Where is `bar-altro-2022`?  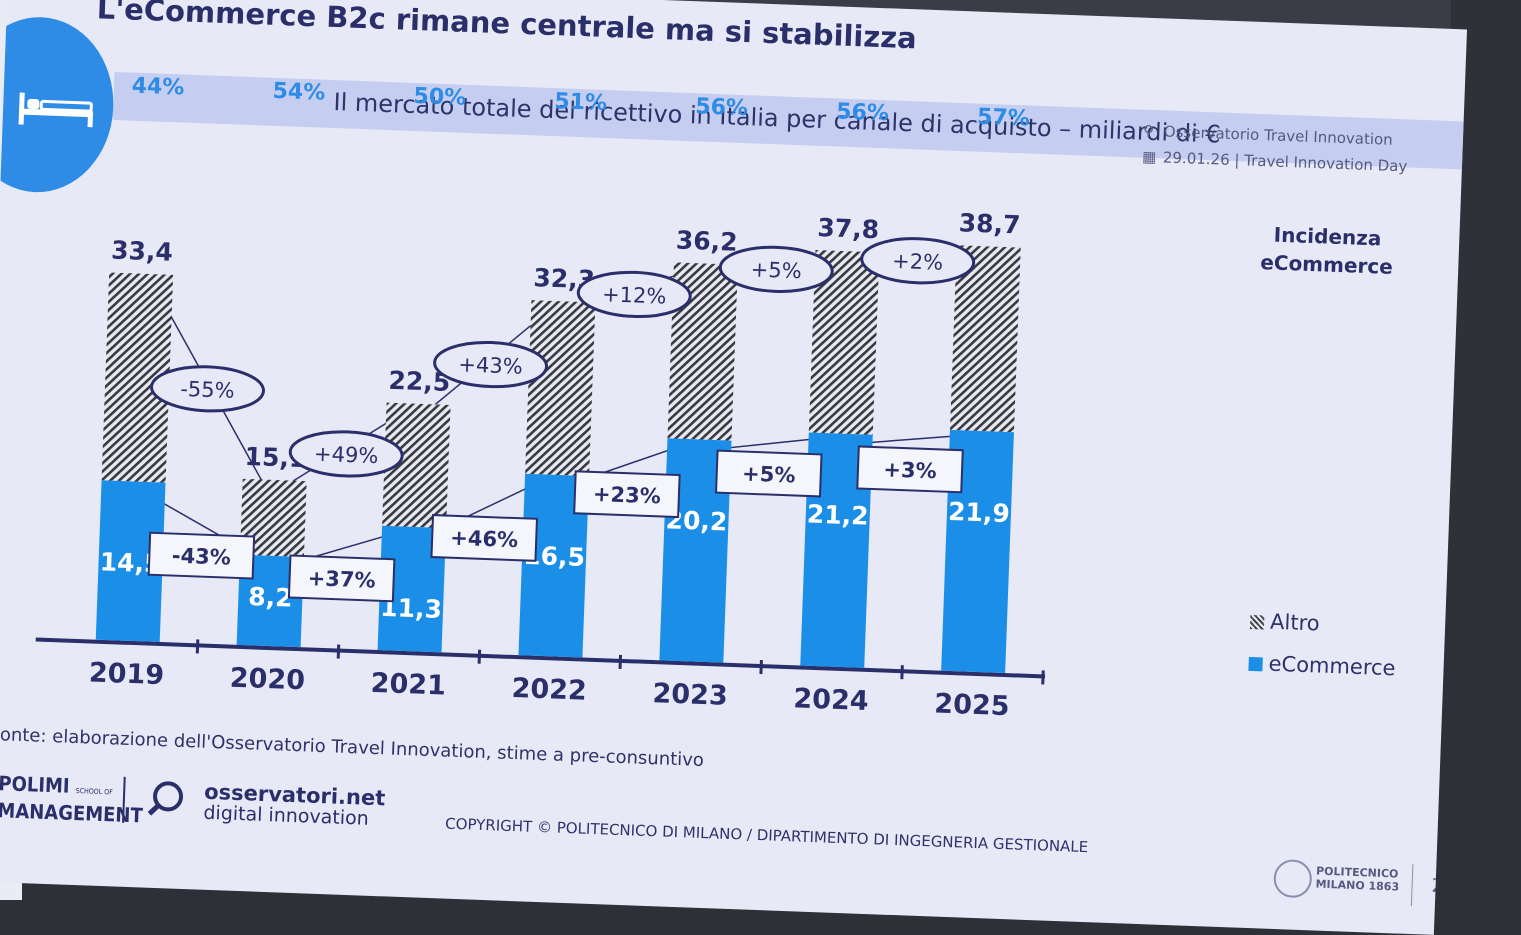 bar-altro-2022 is located at coordinates (560, 388).